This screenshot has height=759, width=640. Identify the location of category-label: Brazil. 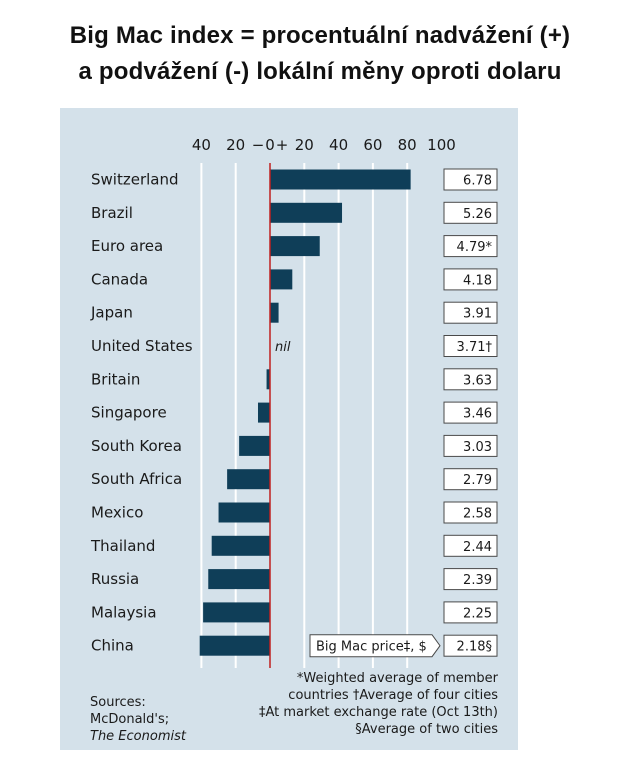
(112, 213).